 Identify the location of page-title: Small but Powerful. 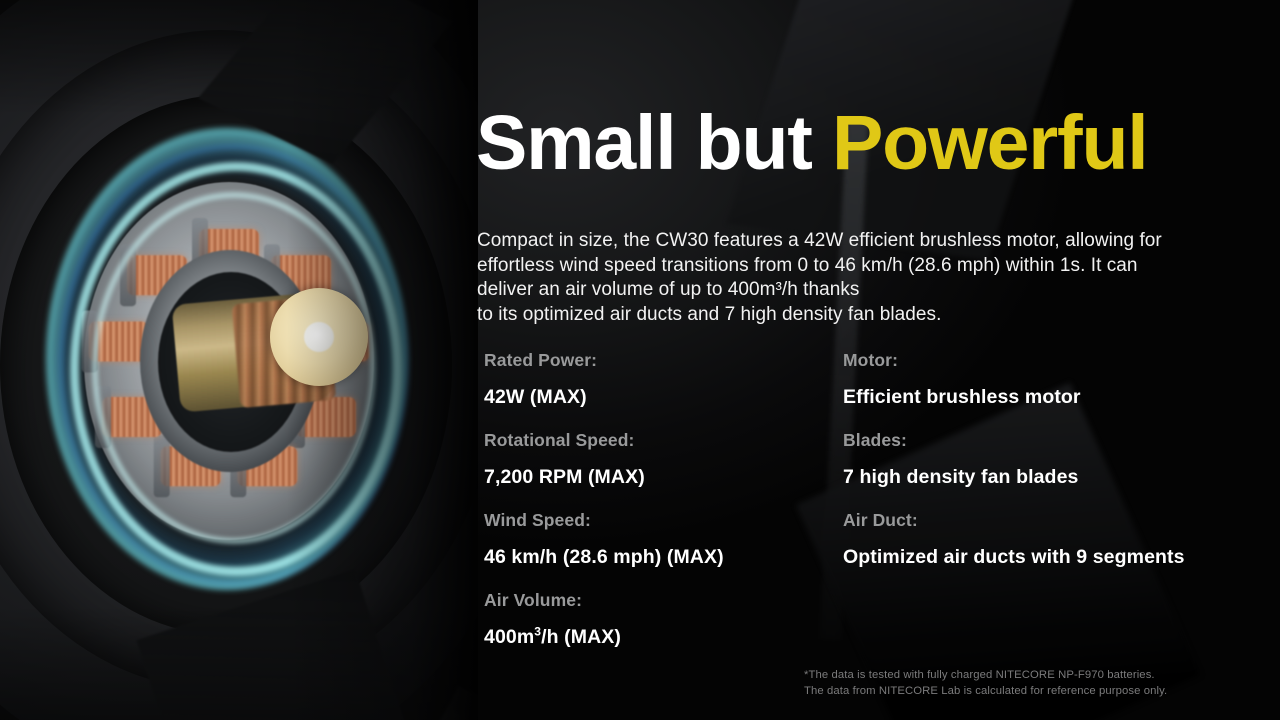
(812, 143).